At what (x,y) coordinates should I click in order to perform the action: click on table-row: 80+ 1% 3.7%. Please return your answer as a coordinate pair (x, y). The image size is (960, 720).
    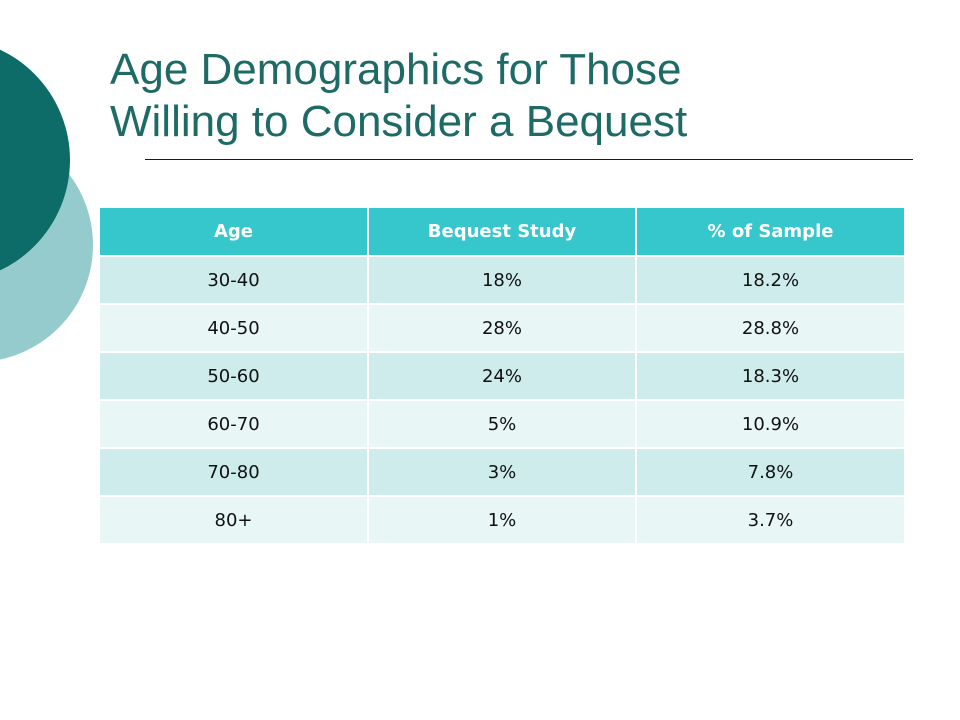
    Looking at the image, I should click on (502, 520).